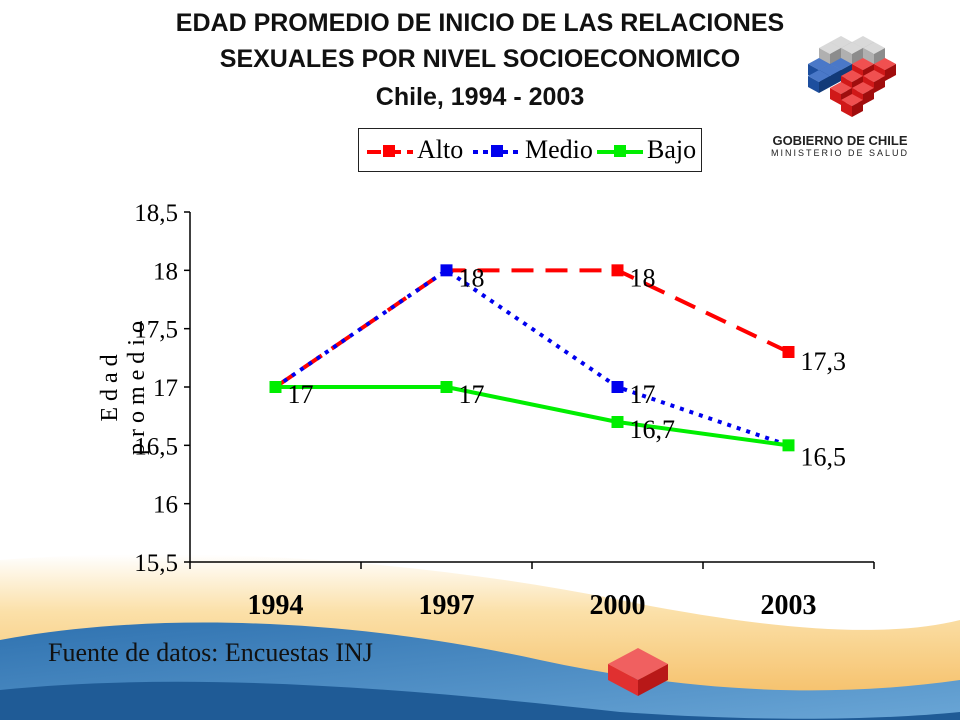  What do you see at coordinates (672, 149) in the screenshot?
I see `legend-label-bajo: Bajo` at bounding box center [672, 149].